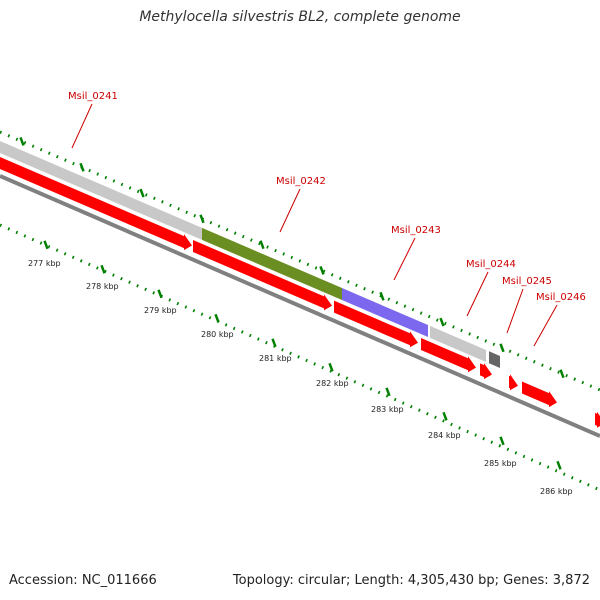 The image size is (600, 600). What do you see at coordinates (556, 491) in the screenshot?
I see `tick-label: 286 kbp` at bounding box center [556, 491].